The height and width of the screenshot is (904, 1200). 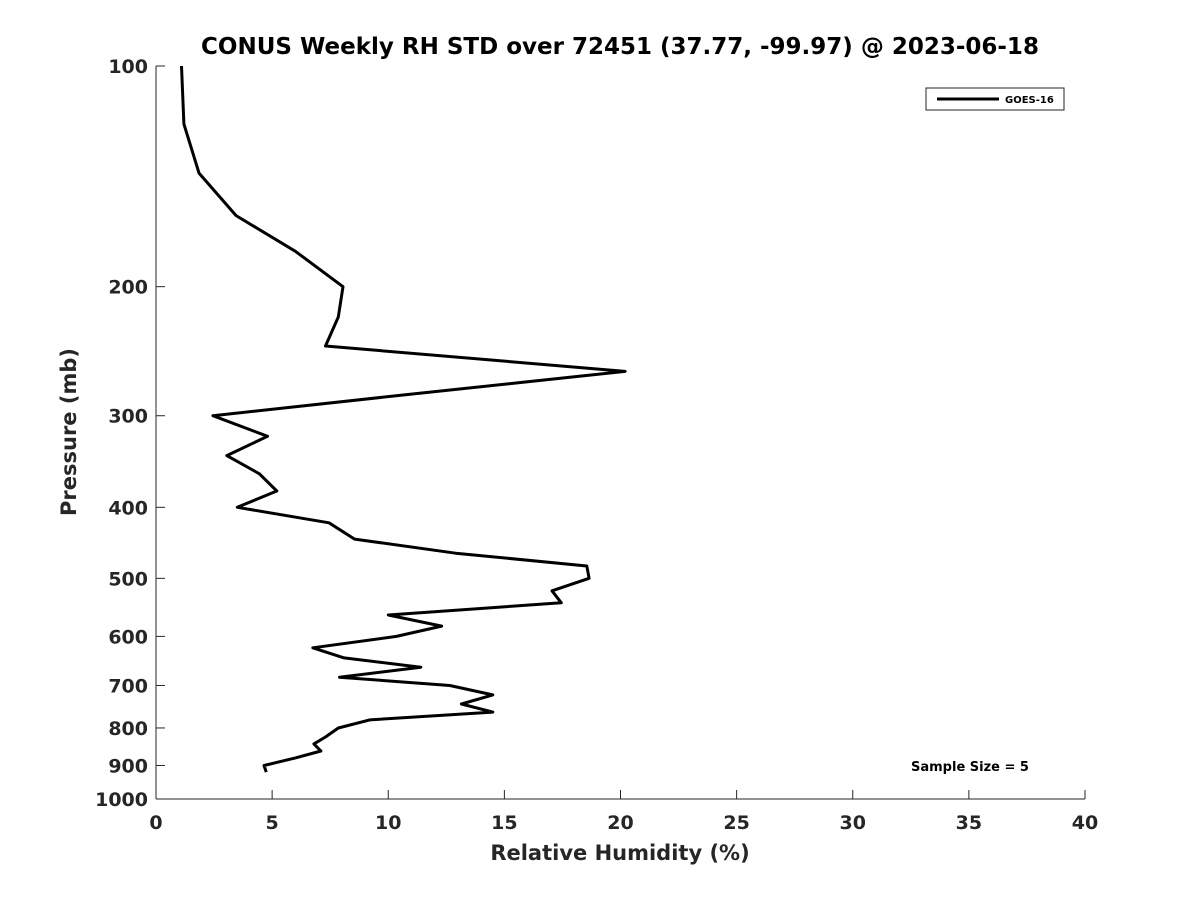 What do you see at coordinates (128, 67) in the screenshot?
I see `y-tick-label: 100` at bounding box center [128, 67].